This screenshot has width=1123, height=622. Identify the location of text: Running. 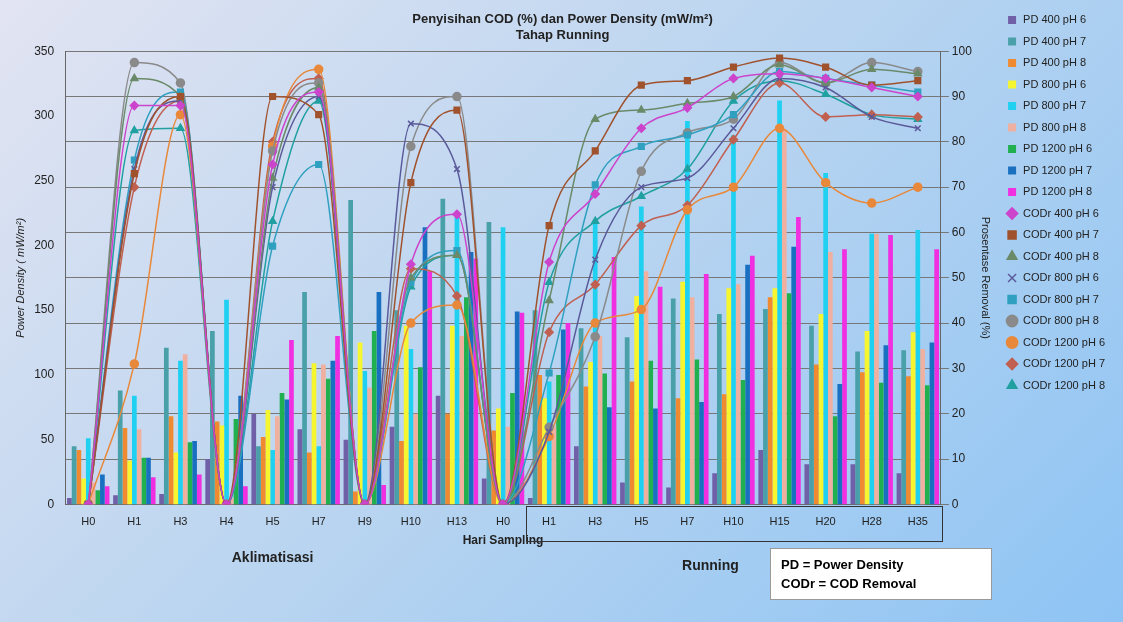
(710, 565).